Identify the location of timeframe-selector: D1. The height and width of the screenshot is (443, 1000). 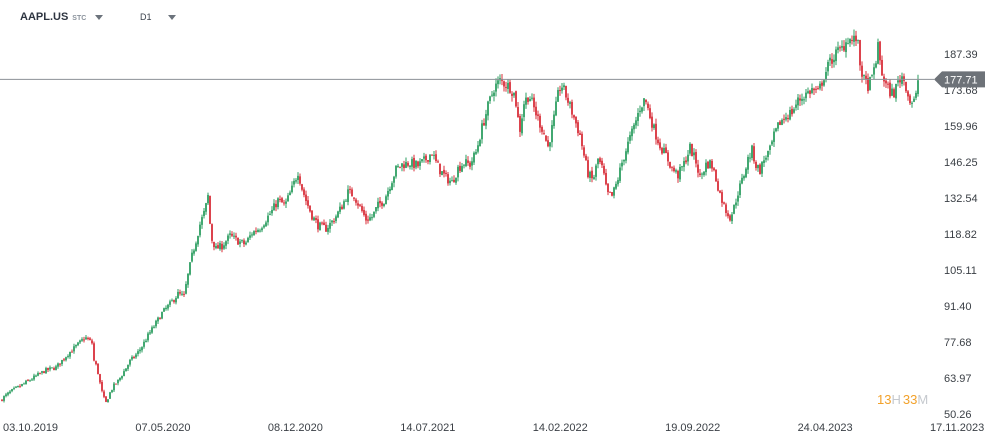
(158, 17).